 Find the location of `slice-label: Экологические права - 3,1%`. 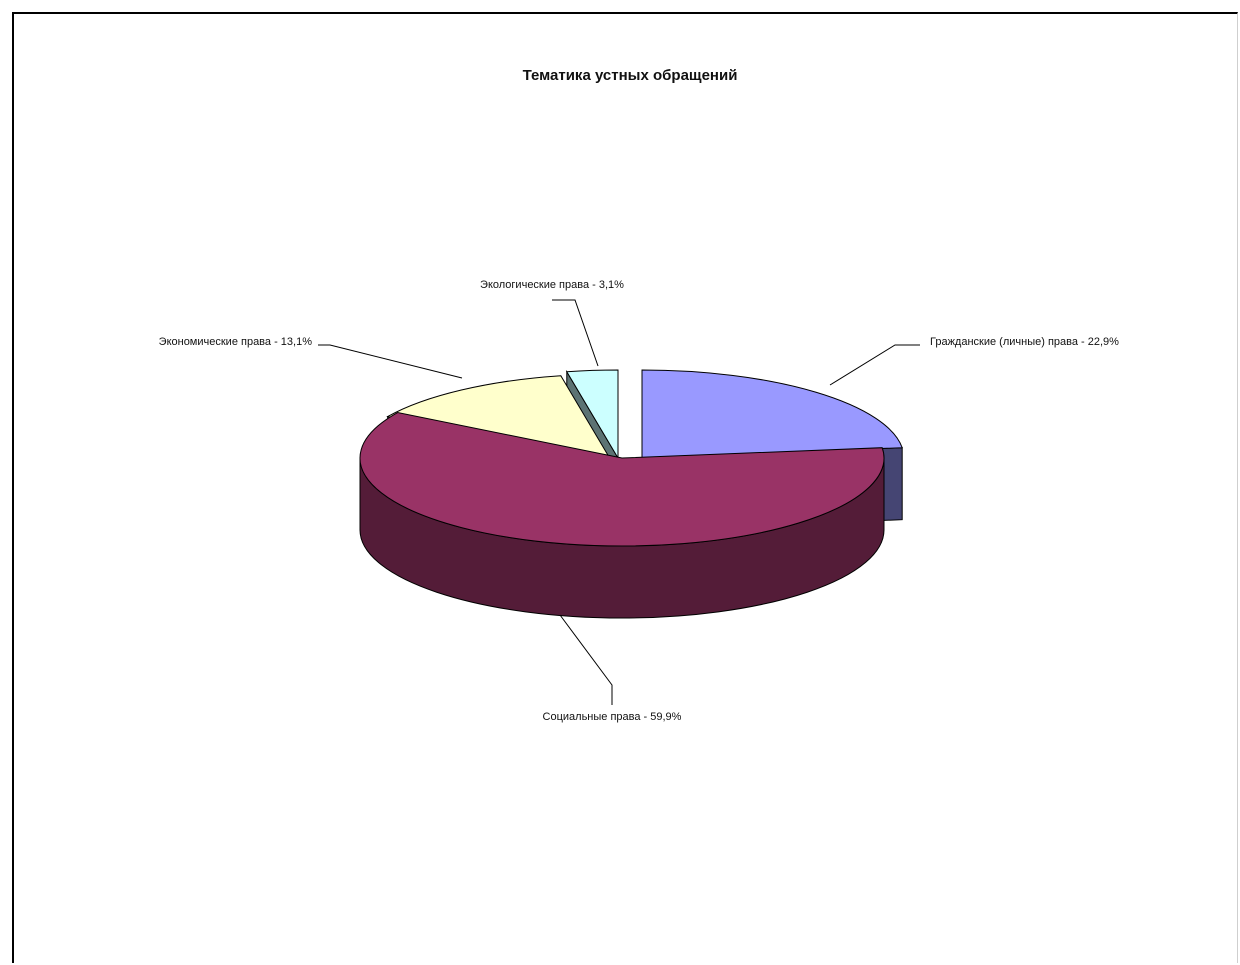

slice-label: Экологические права - 3,1% is located at coordinates (552, 285).